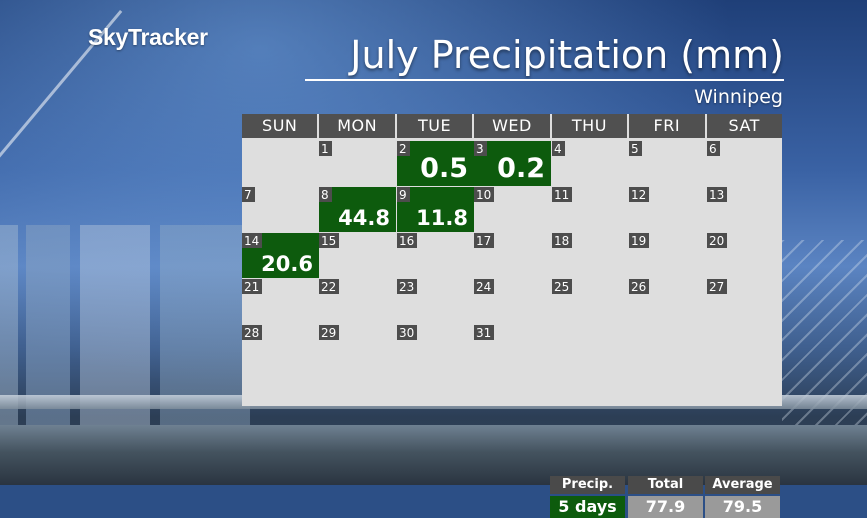 The image size is (867, 518). What do you see at coordinates (357, 163) in the screenshot?
I see `calendar-day-cell: 1` at bounding box center [357, 163].